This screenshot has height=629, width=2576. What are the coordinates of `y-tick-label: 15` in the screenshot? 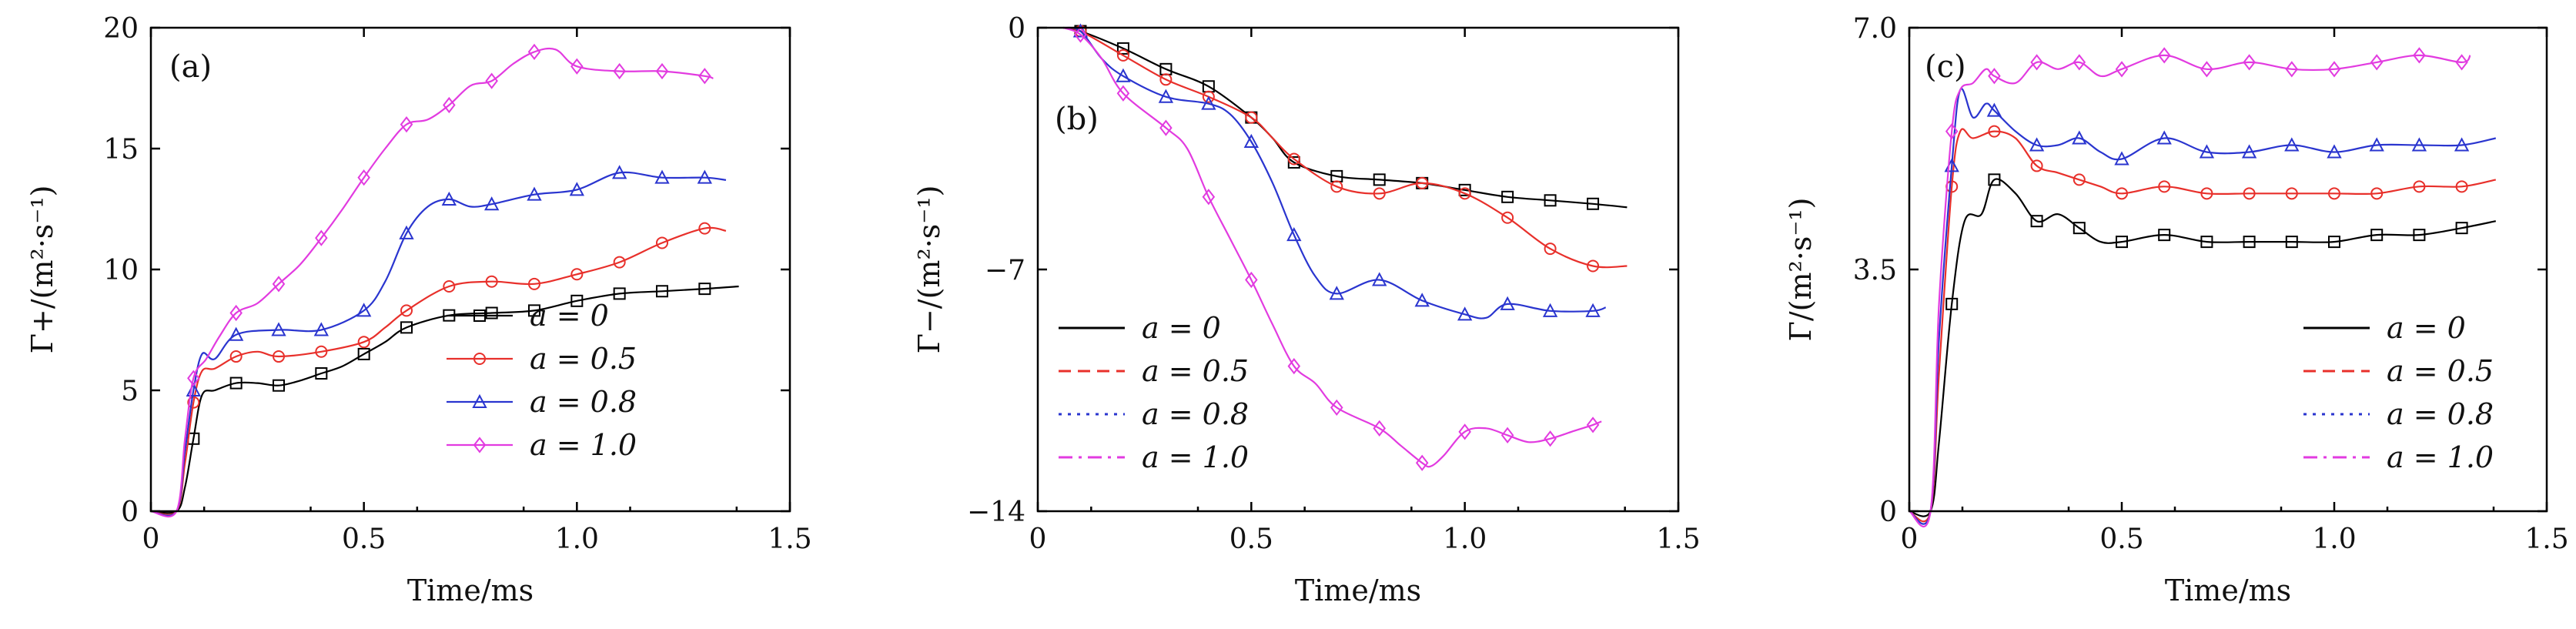 It's located at (121, 150).